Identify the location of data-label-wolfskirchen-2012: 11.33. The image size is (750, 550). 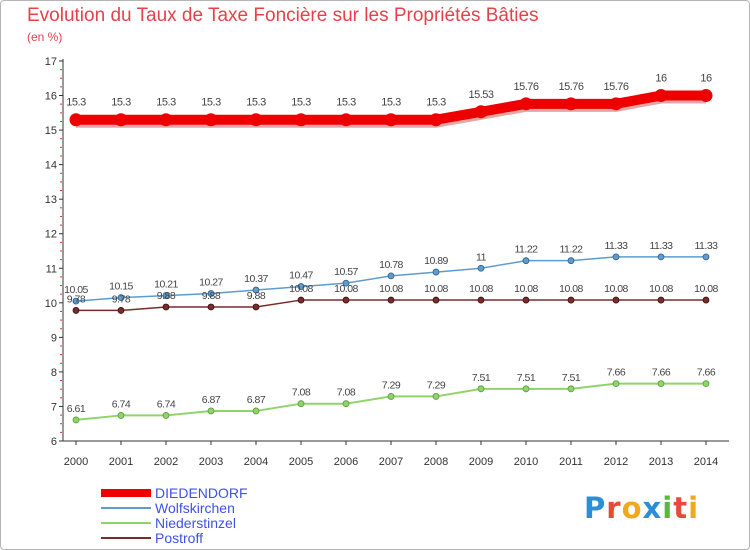
(617, 246).